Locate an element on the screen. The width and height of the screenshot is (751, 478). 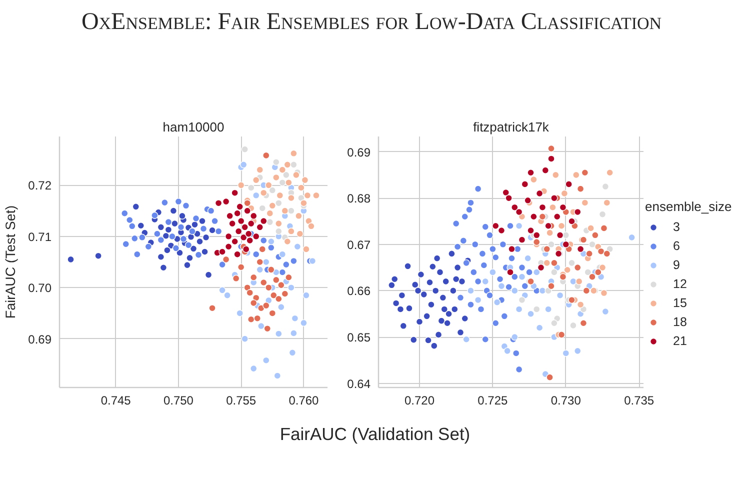
chart-title: OxEnsemble: Fair Ensembles for Low-Data Classification is located at coordinates (371, 22).